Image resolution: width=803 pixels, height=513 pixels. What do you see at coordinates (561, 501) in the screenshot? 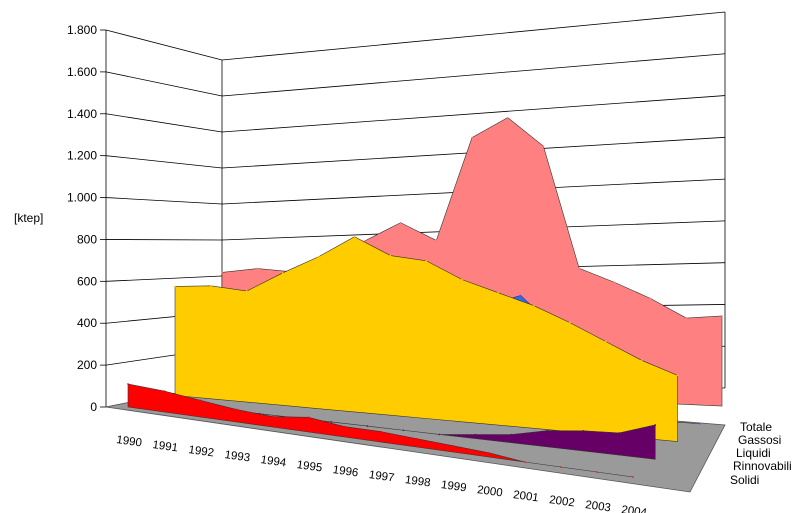
I see `x-tick-label: 2002` at bounding box center [561, 501].